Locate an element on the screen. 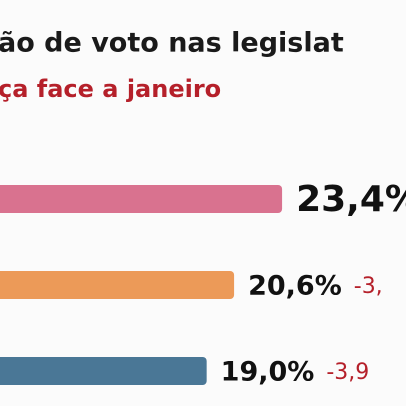 This screenshot has width=406, height=406. value-label: 20,6% is located at coordinates (295, 286).